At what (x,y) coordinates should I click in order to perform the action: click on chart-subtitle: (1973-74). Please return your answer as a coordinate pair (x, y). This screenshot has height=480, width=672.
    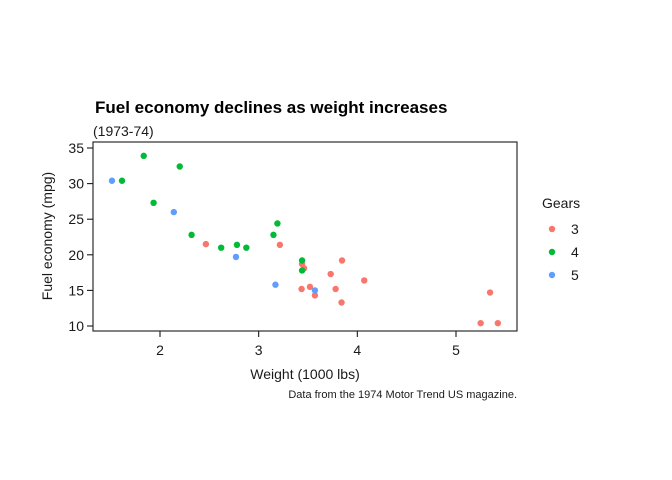
    Looking at the image, I should click on (123, 131).